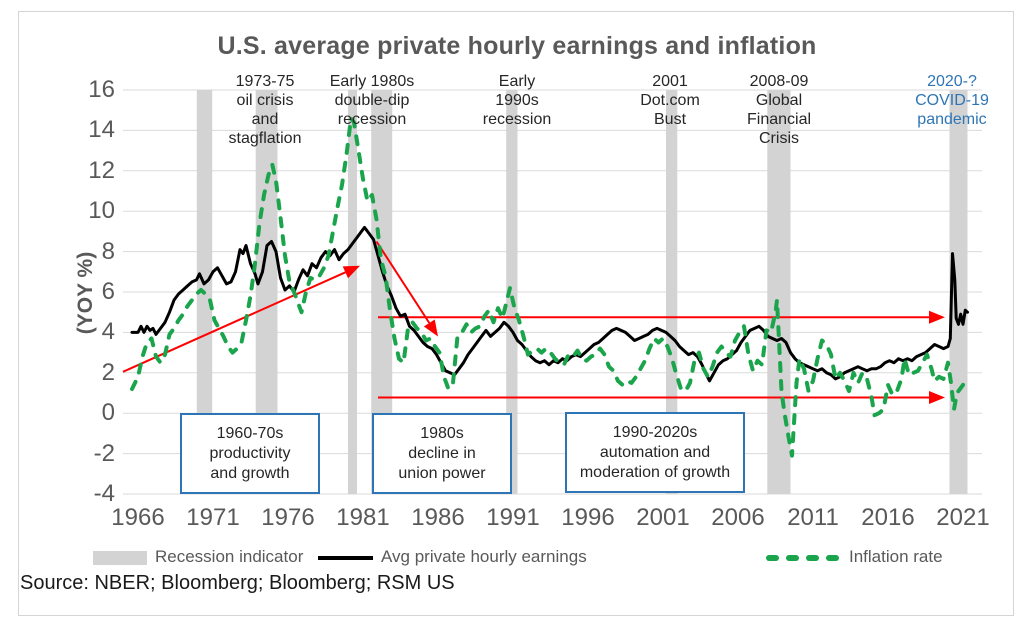  Describe the element at coordinates (120, 558) in the screenshot. I see `recession-indicator-swatch` at that location.